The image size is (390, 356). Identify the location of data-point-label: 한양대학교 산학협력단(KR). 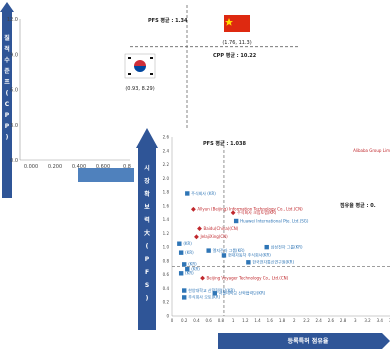
(211, 290).